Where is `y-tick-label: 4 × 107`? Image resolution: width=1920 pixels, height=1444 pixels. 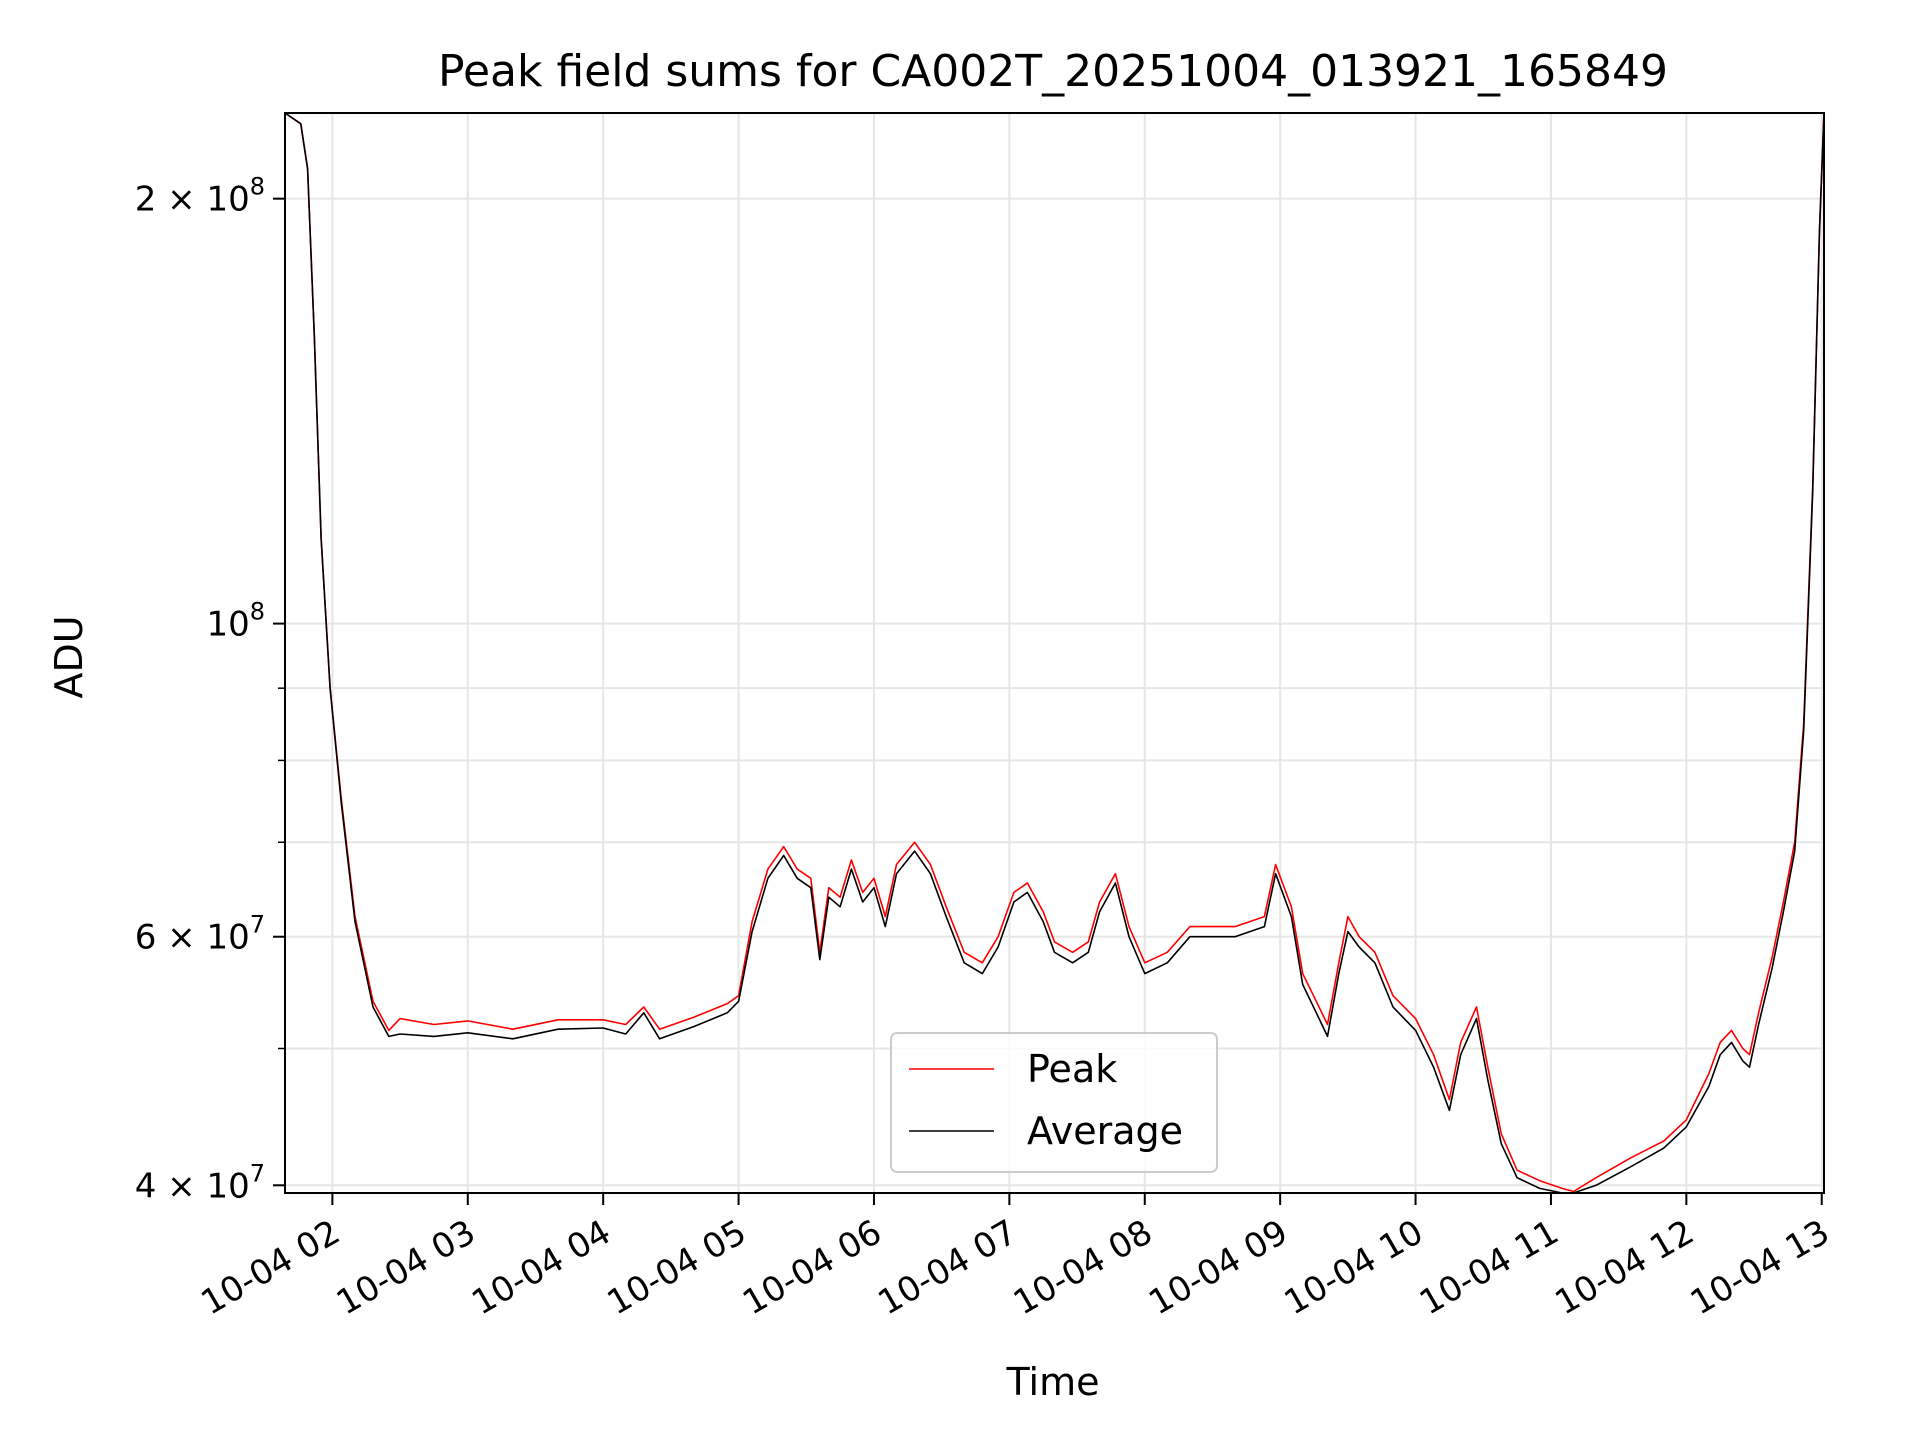 y-tick-label: 4 × 107 is located at coordinates (200, 1182).